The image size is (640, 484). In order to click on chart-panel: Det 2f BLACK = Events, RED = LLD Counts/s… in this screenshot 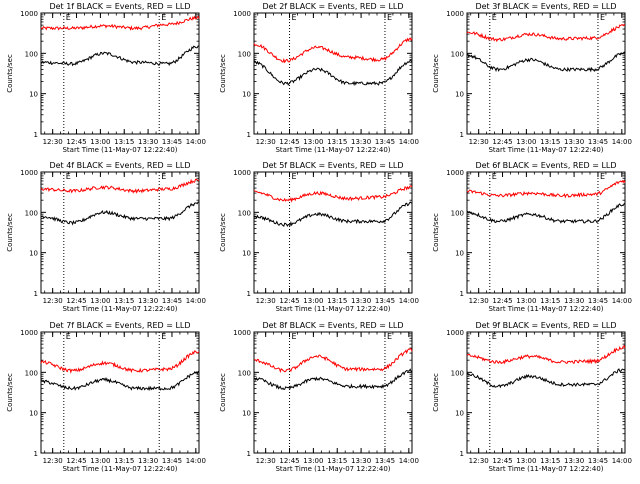, I will do `click(319, 78)`.